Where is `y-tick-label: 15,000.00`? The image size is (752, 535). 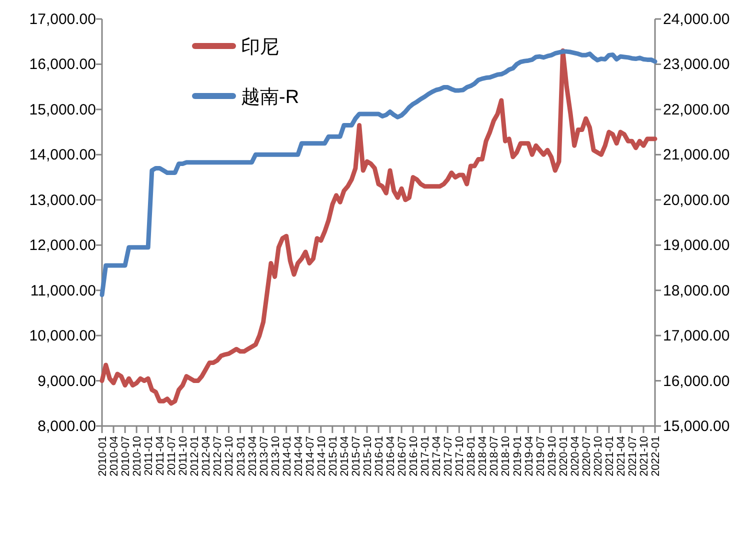
y-tick-label: 15,000.00 is located at coordinates (62, 109).